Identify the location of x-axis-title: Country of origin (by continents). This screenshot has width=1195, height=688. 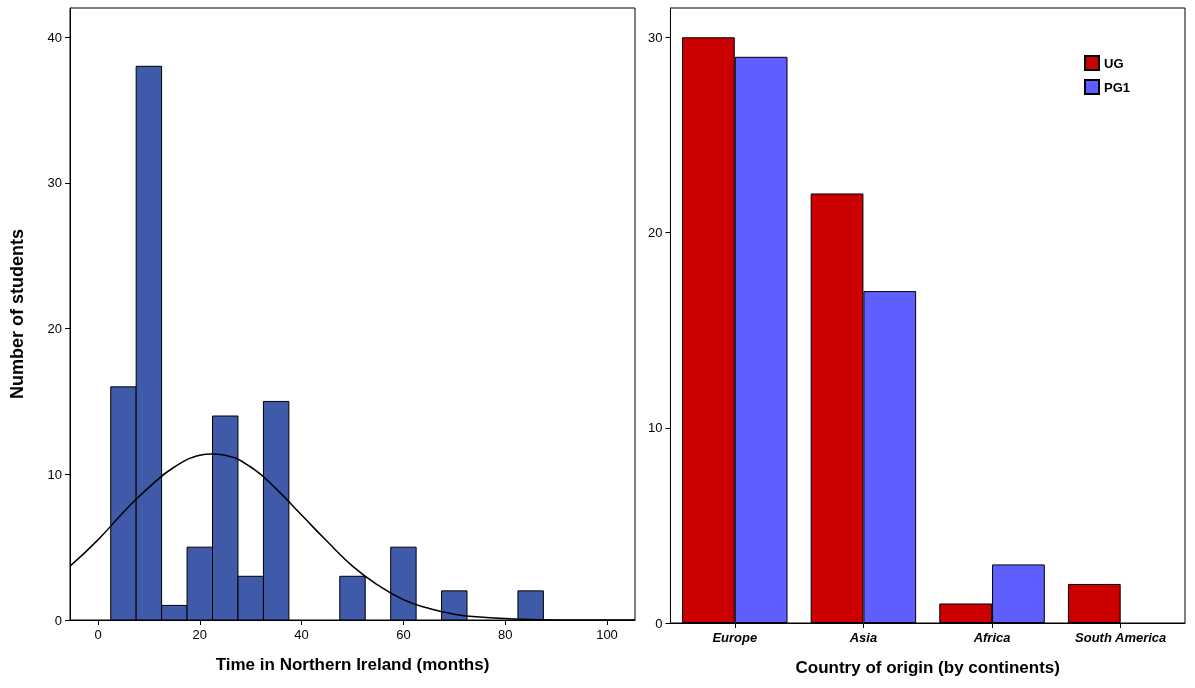
(927, 667).